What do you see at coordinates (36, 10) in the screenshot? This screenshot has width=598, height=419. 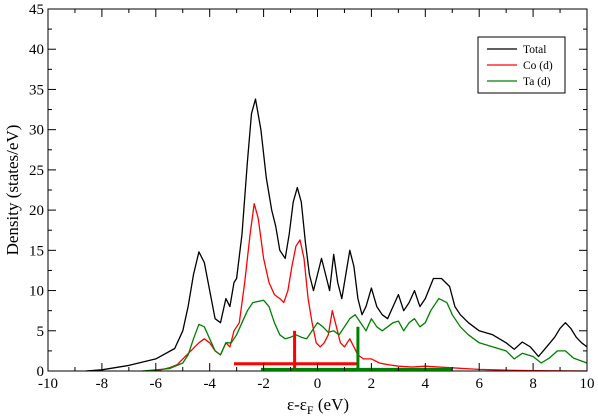 I see `y-tick-label: 45` at bounding box center [36, 10].